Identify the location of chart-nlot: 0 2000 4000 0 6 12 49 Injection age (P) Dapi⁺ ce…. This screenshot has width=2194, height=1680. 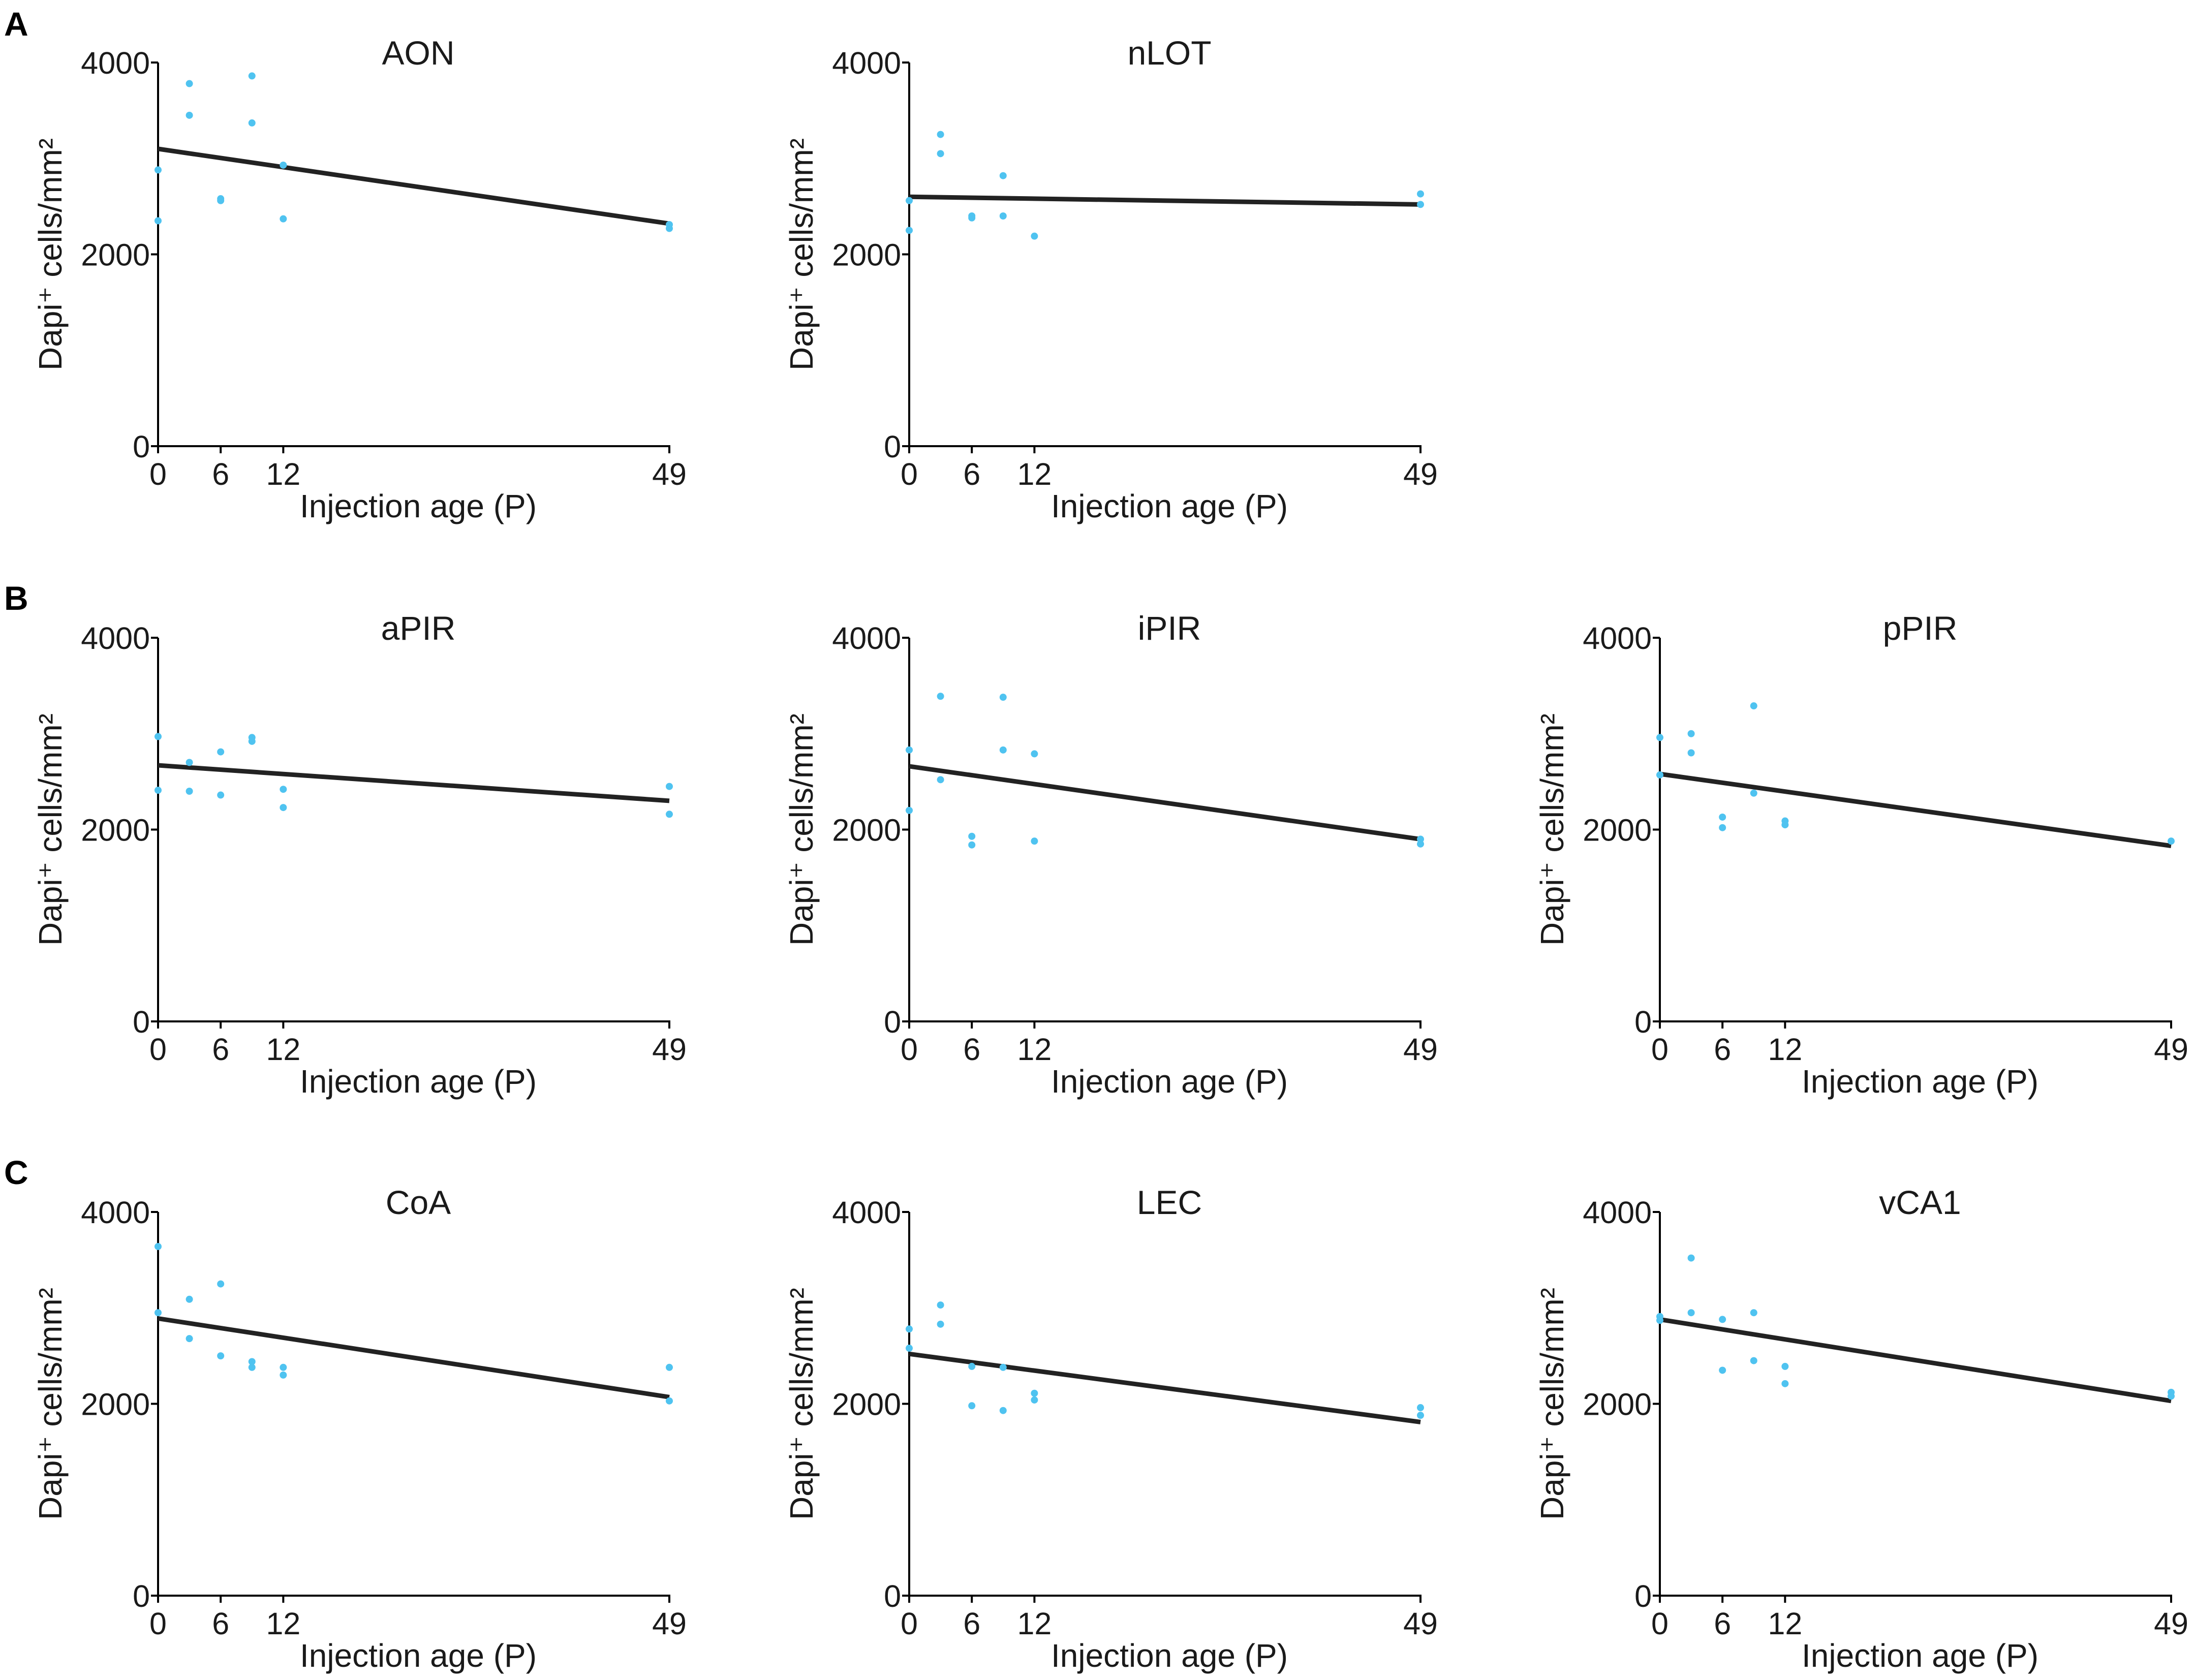
(1110, 279).